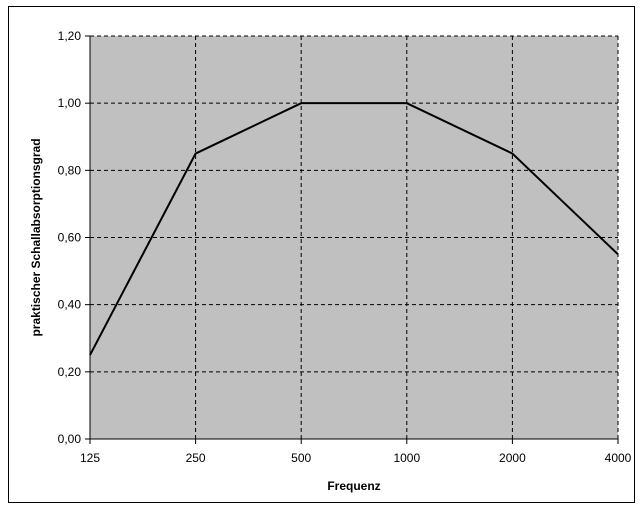  I want to click on y-tick-label: 1,20, so click(70, 36).